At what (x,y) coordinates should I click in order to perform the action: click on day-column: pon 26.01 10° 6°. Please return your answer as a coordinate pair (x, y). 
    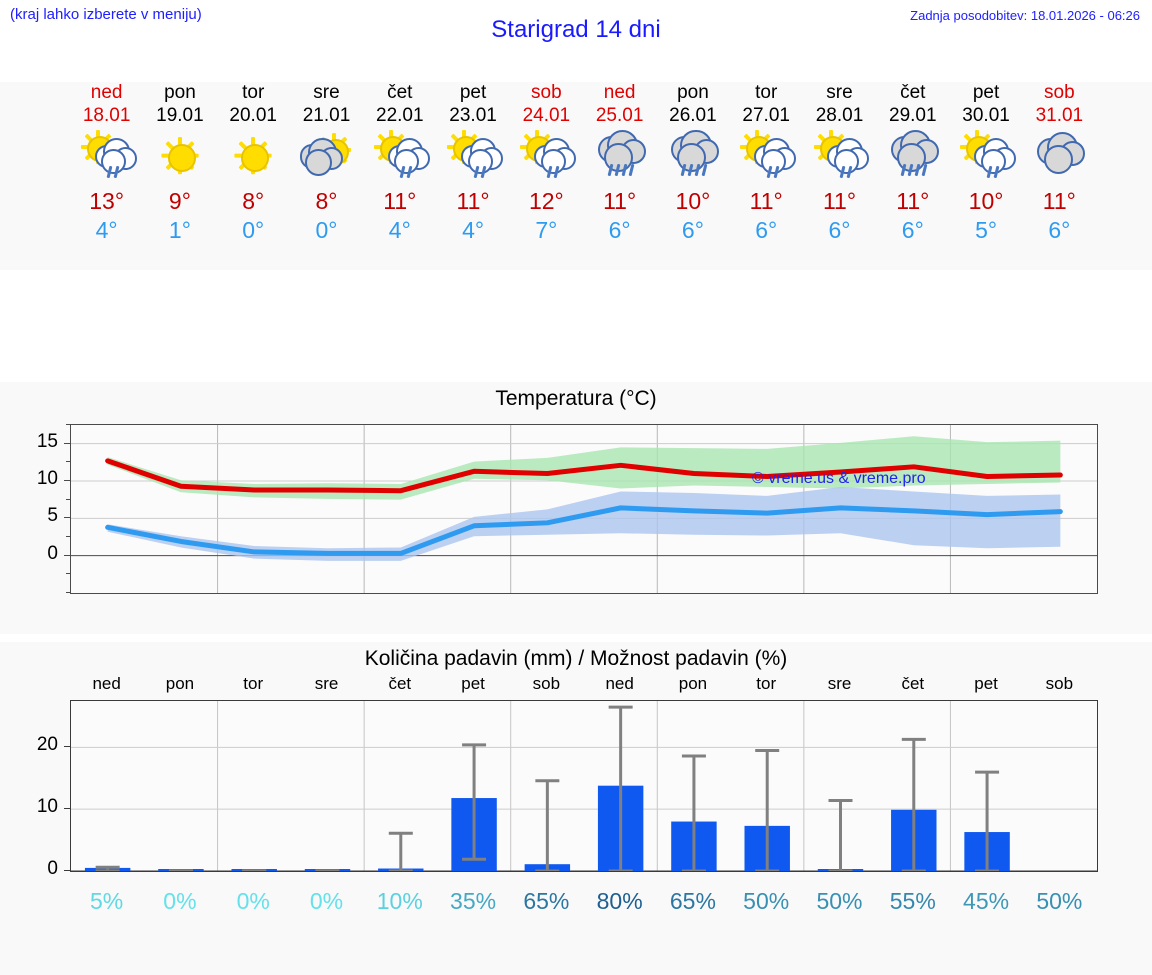
    Looking at the image, I should click on (693, 163).